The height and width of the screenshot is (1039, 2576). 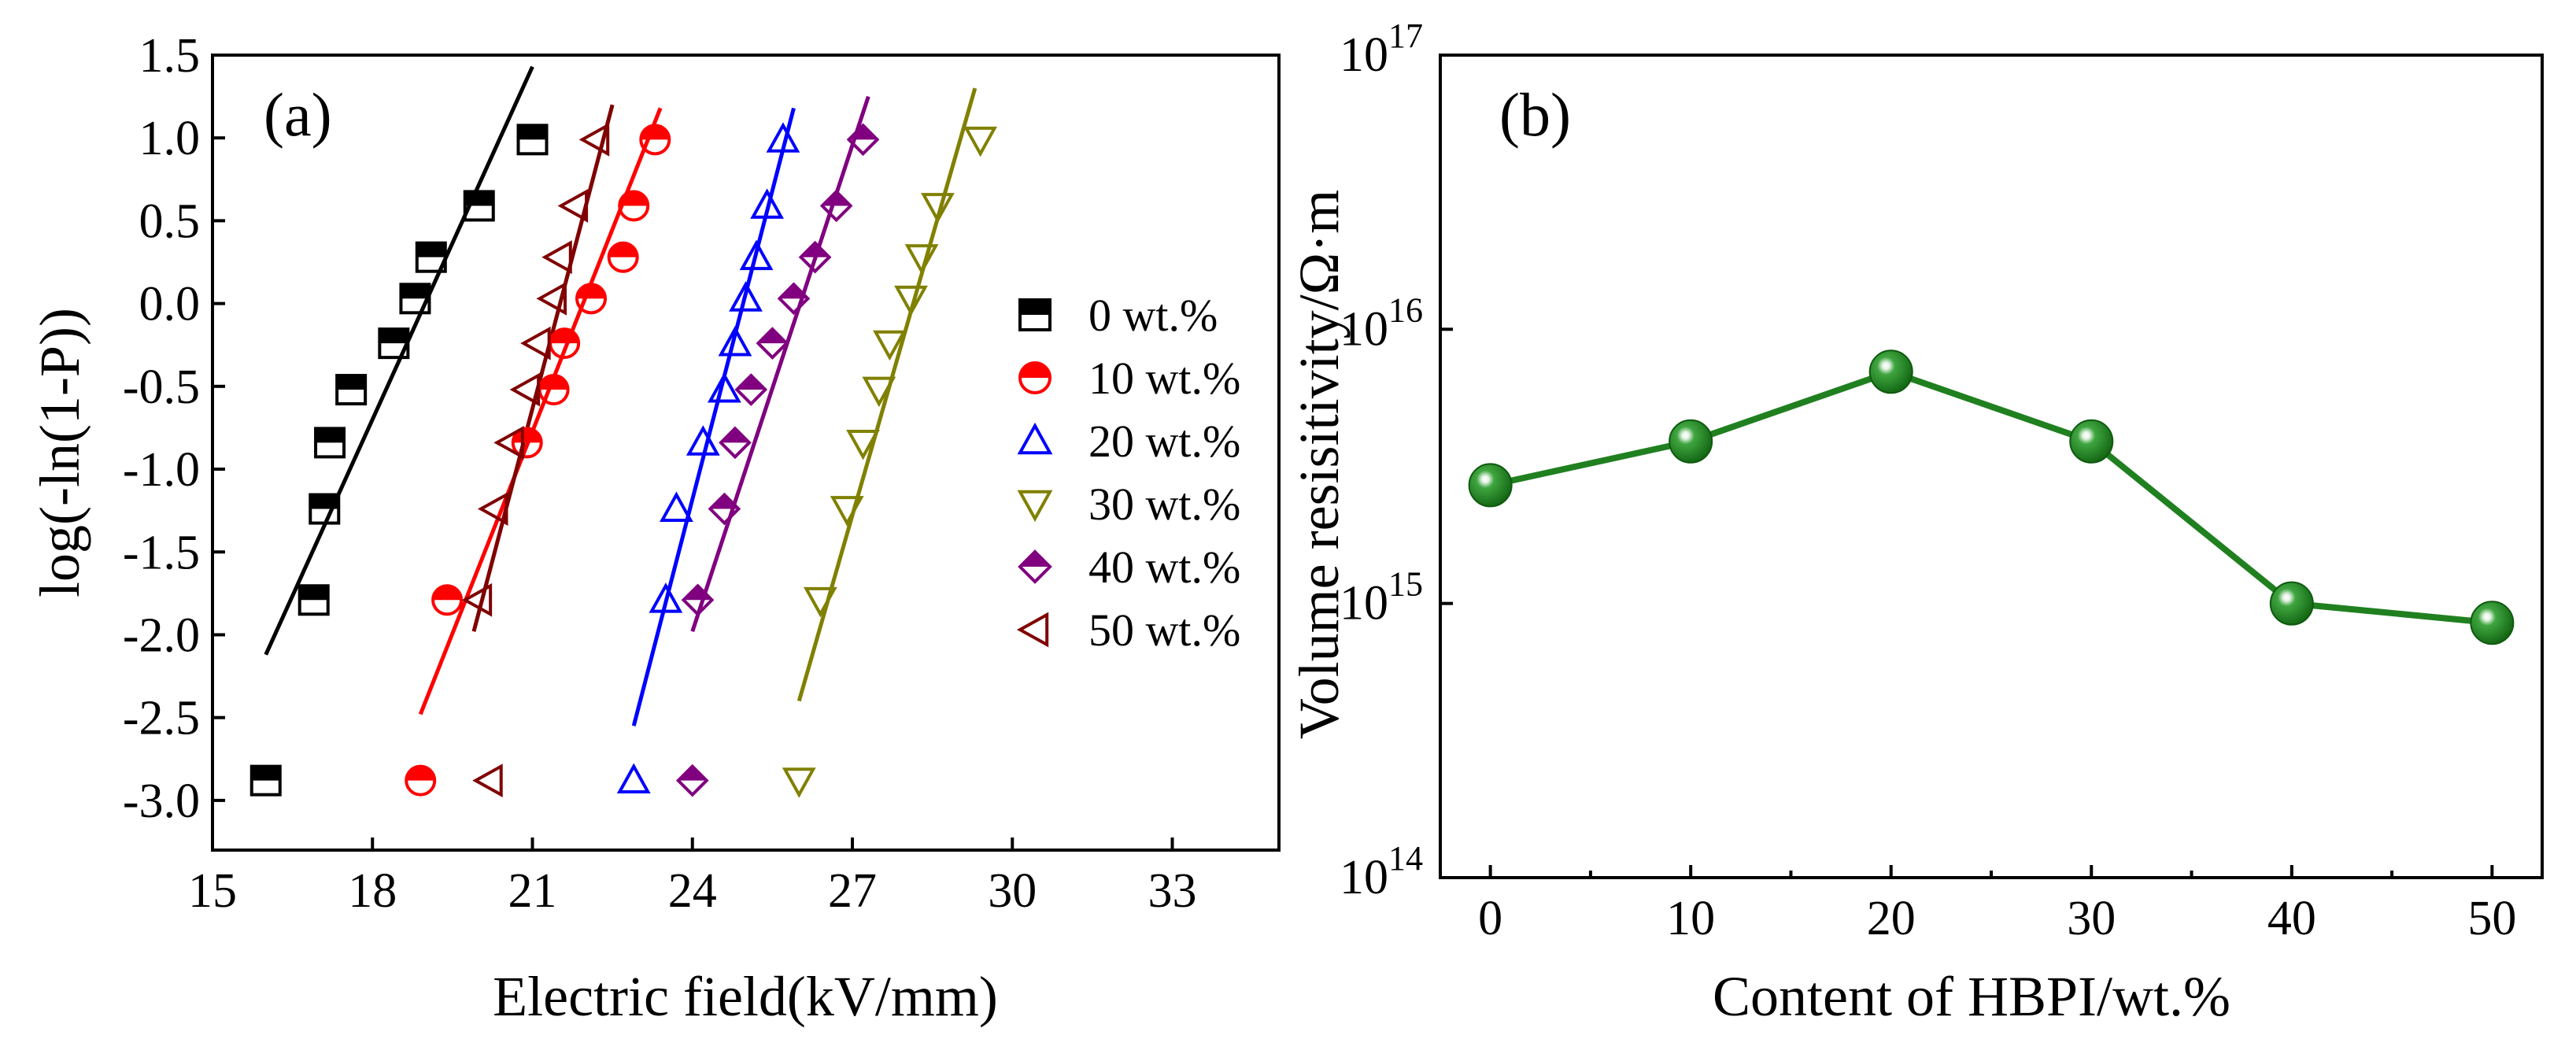 I want to click on x-tick-label-a: 15, so click(x=212, y=891).